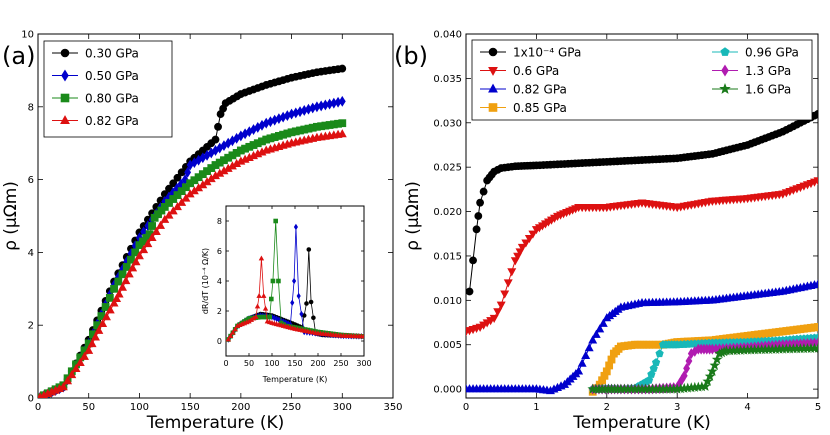 The width and height of the screenshot is (830, 435). What do you see at coordinates (31, 180) in the screenshot?
I see `a-y-tick-label: 6` at bounding box center [31, 180].